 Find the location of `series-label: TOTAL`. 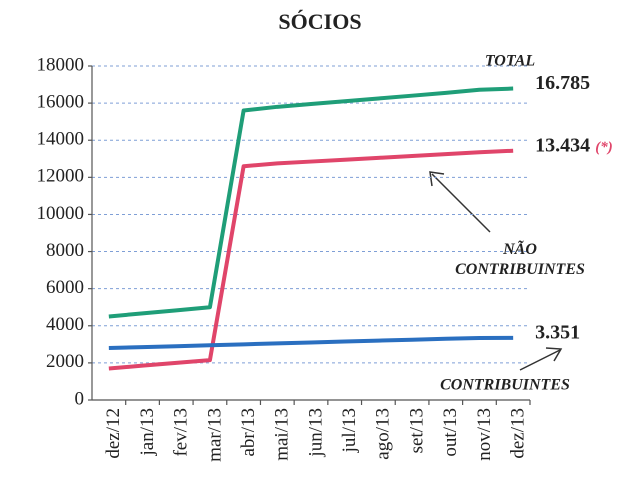

series-label: TOTAL is located at coordinates (510, 61).